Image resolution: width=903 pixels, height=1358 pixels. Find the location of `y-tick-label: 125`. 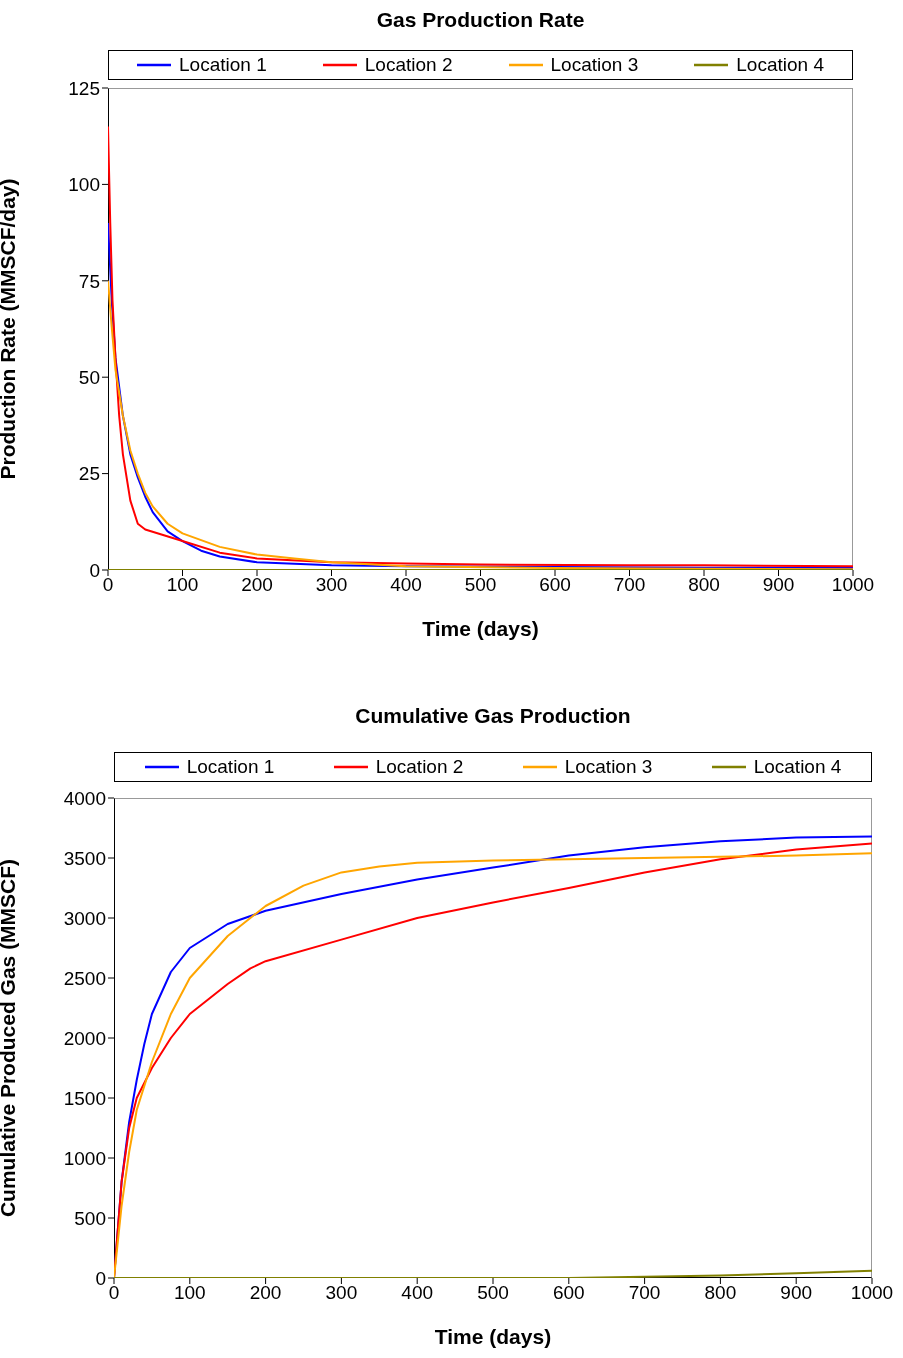

y-tick-label: 125 is located at coordinates (84, 88).